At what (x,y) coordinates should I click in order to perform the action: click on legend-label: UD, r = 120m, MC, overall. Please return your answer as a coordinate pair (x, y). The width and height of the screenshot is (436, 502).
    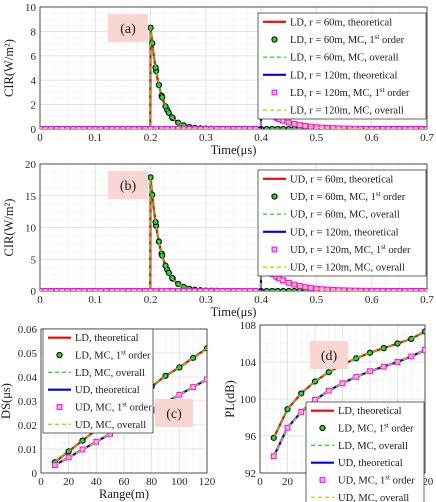
    Looking at the image, I should click on (347, 268).